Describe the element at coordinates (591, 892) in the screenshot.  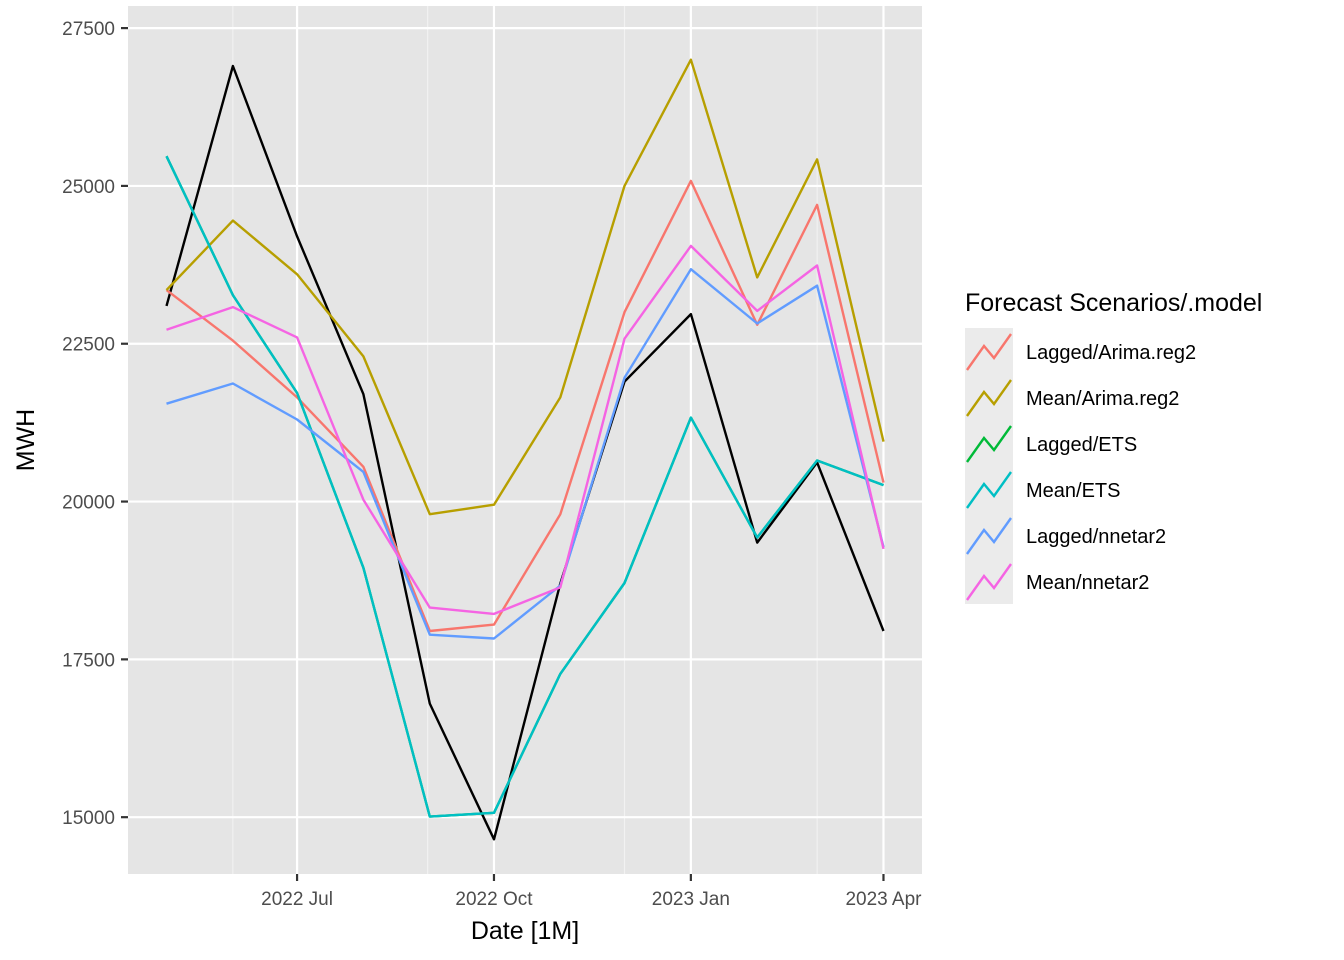
I see `x-axis: 2022 Jul 2022 Oct 2023 Jan 2023 Apr` at that location.